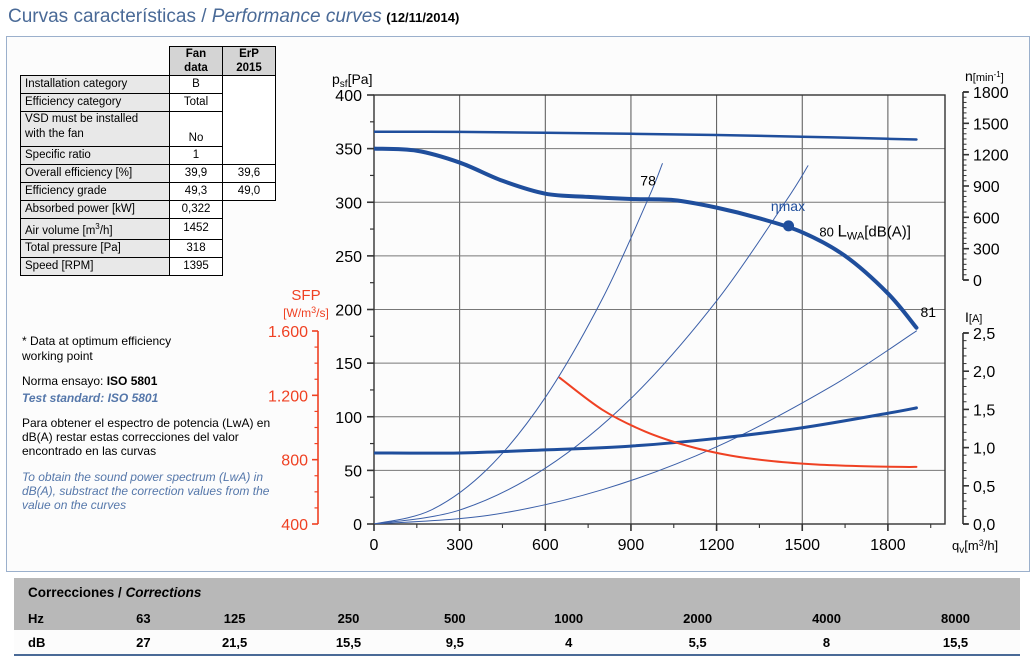 This screenshot has width=1036, height=668. I want to click on freq-500: 500, so click(455, 618).